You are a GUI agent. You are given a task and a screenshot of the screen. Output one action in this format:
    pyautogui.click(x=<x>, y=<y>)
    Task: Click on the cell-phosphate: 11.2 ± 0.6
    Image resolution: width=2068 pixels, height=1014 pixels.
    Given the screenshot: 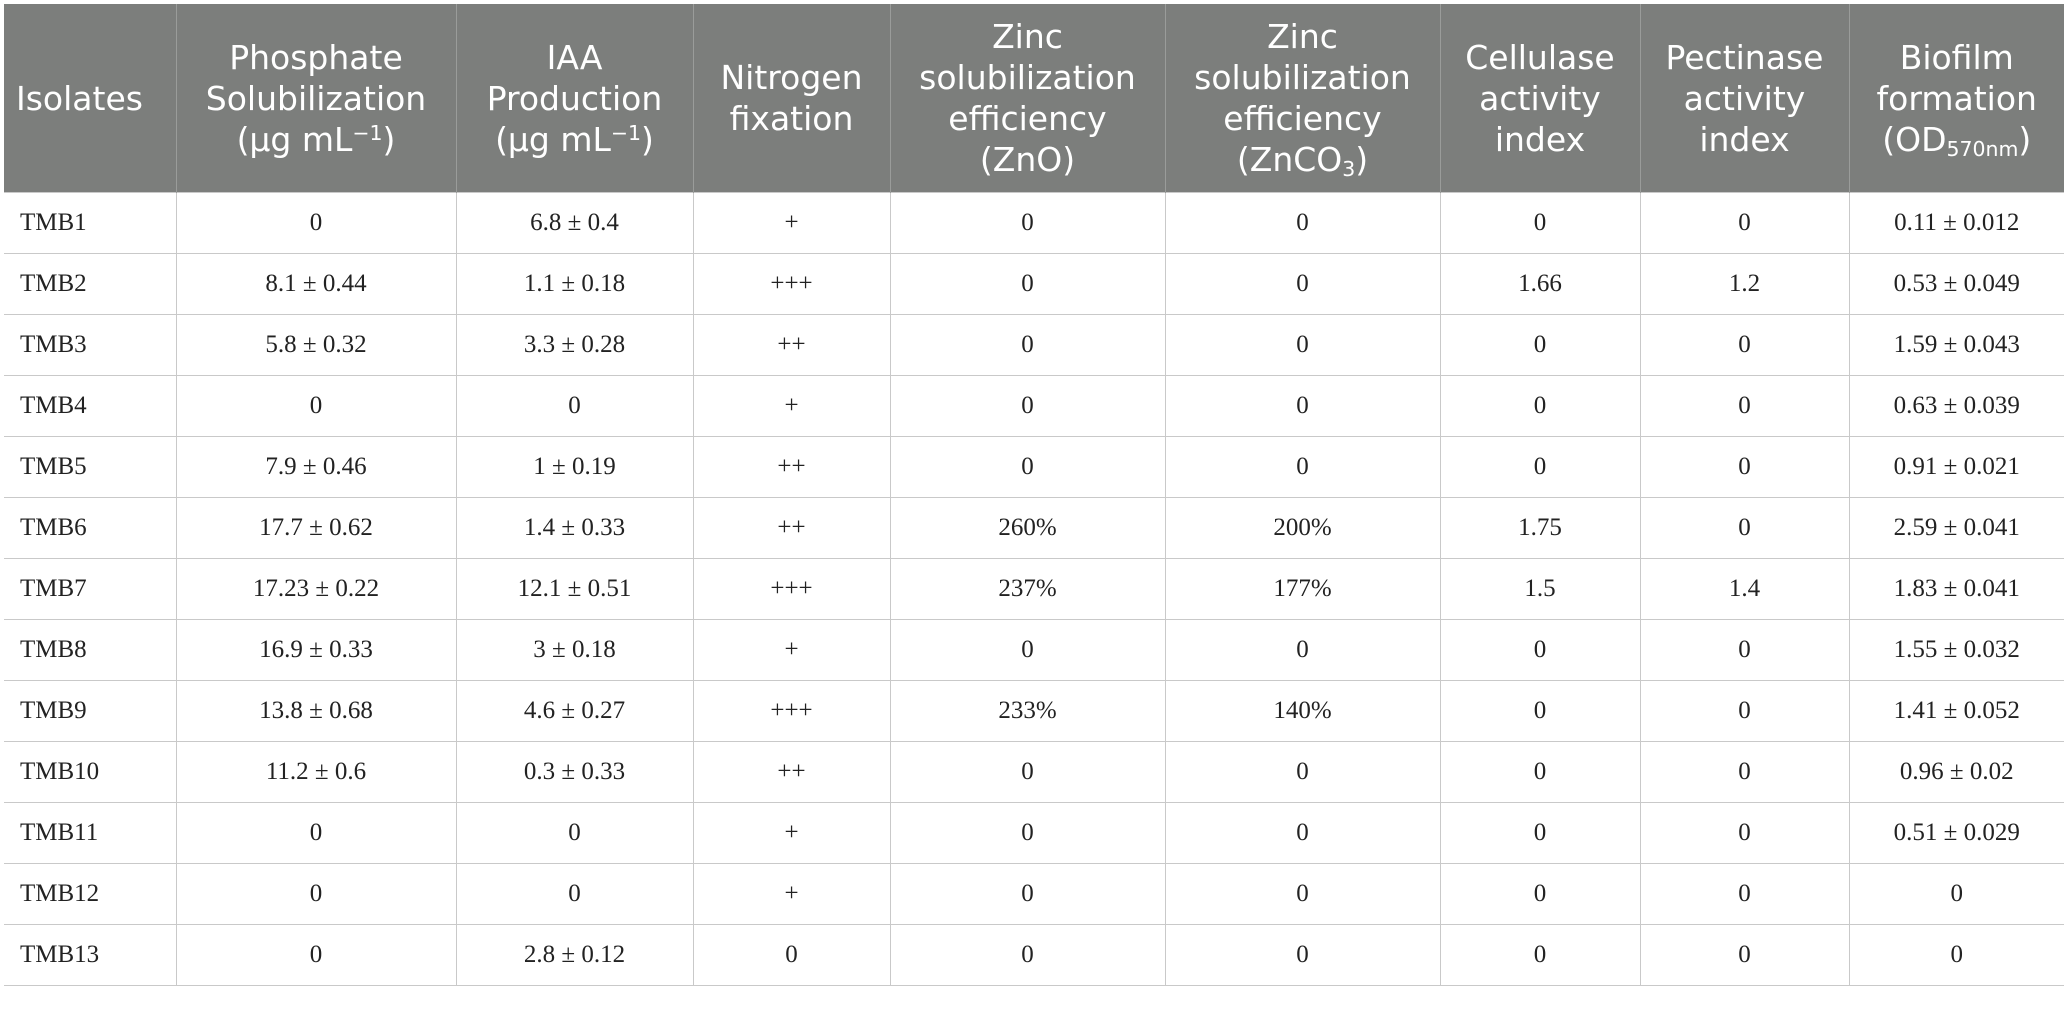 What is the action you would take?
    pyautogui.click(x=316, y=772)
    